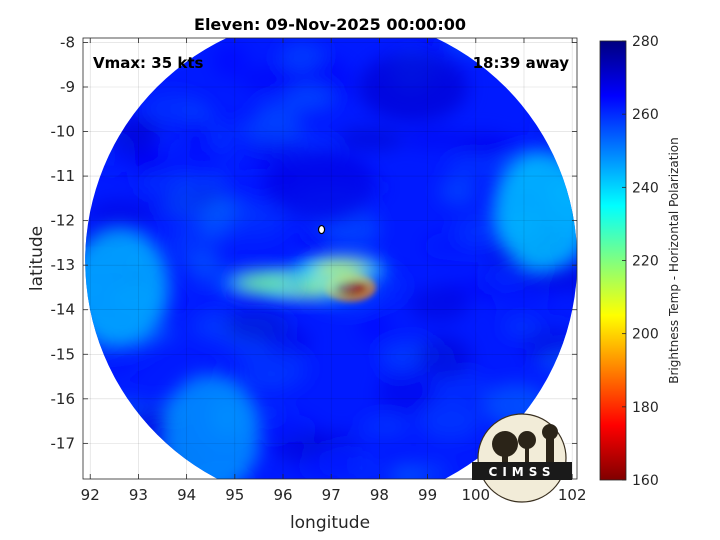 The height and width of the screenshot is (540, 720). Describe the element at coordinates (63, 221) in the screenshot. I see `y-tick-label: -12` at that location.